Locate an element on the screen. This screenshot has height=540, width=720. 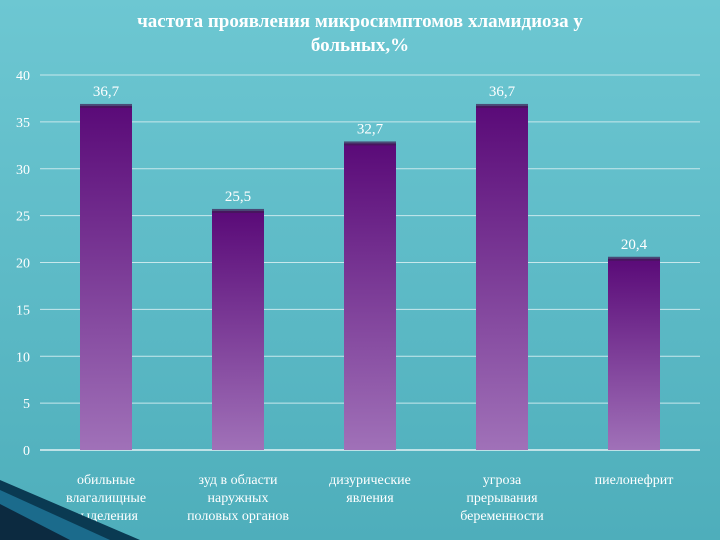
y-tick-label: 40 is located at coordinates (23, 76).